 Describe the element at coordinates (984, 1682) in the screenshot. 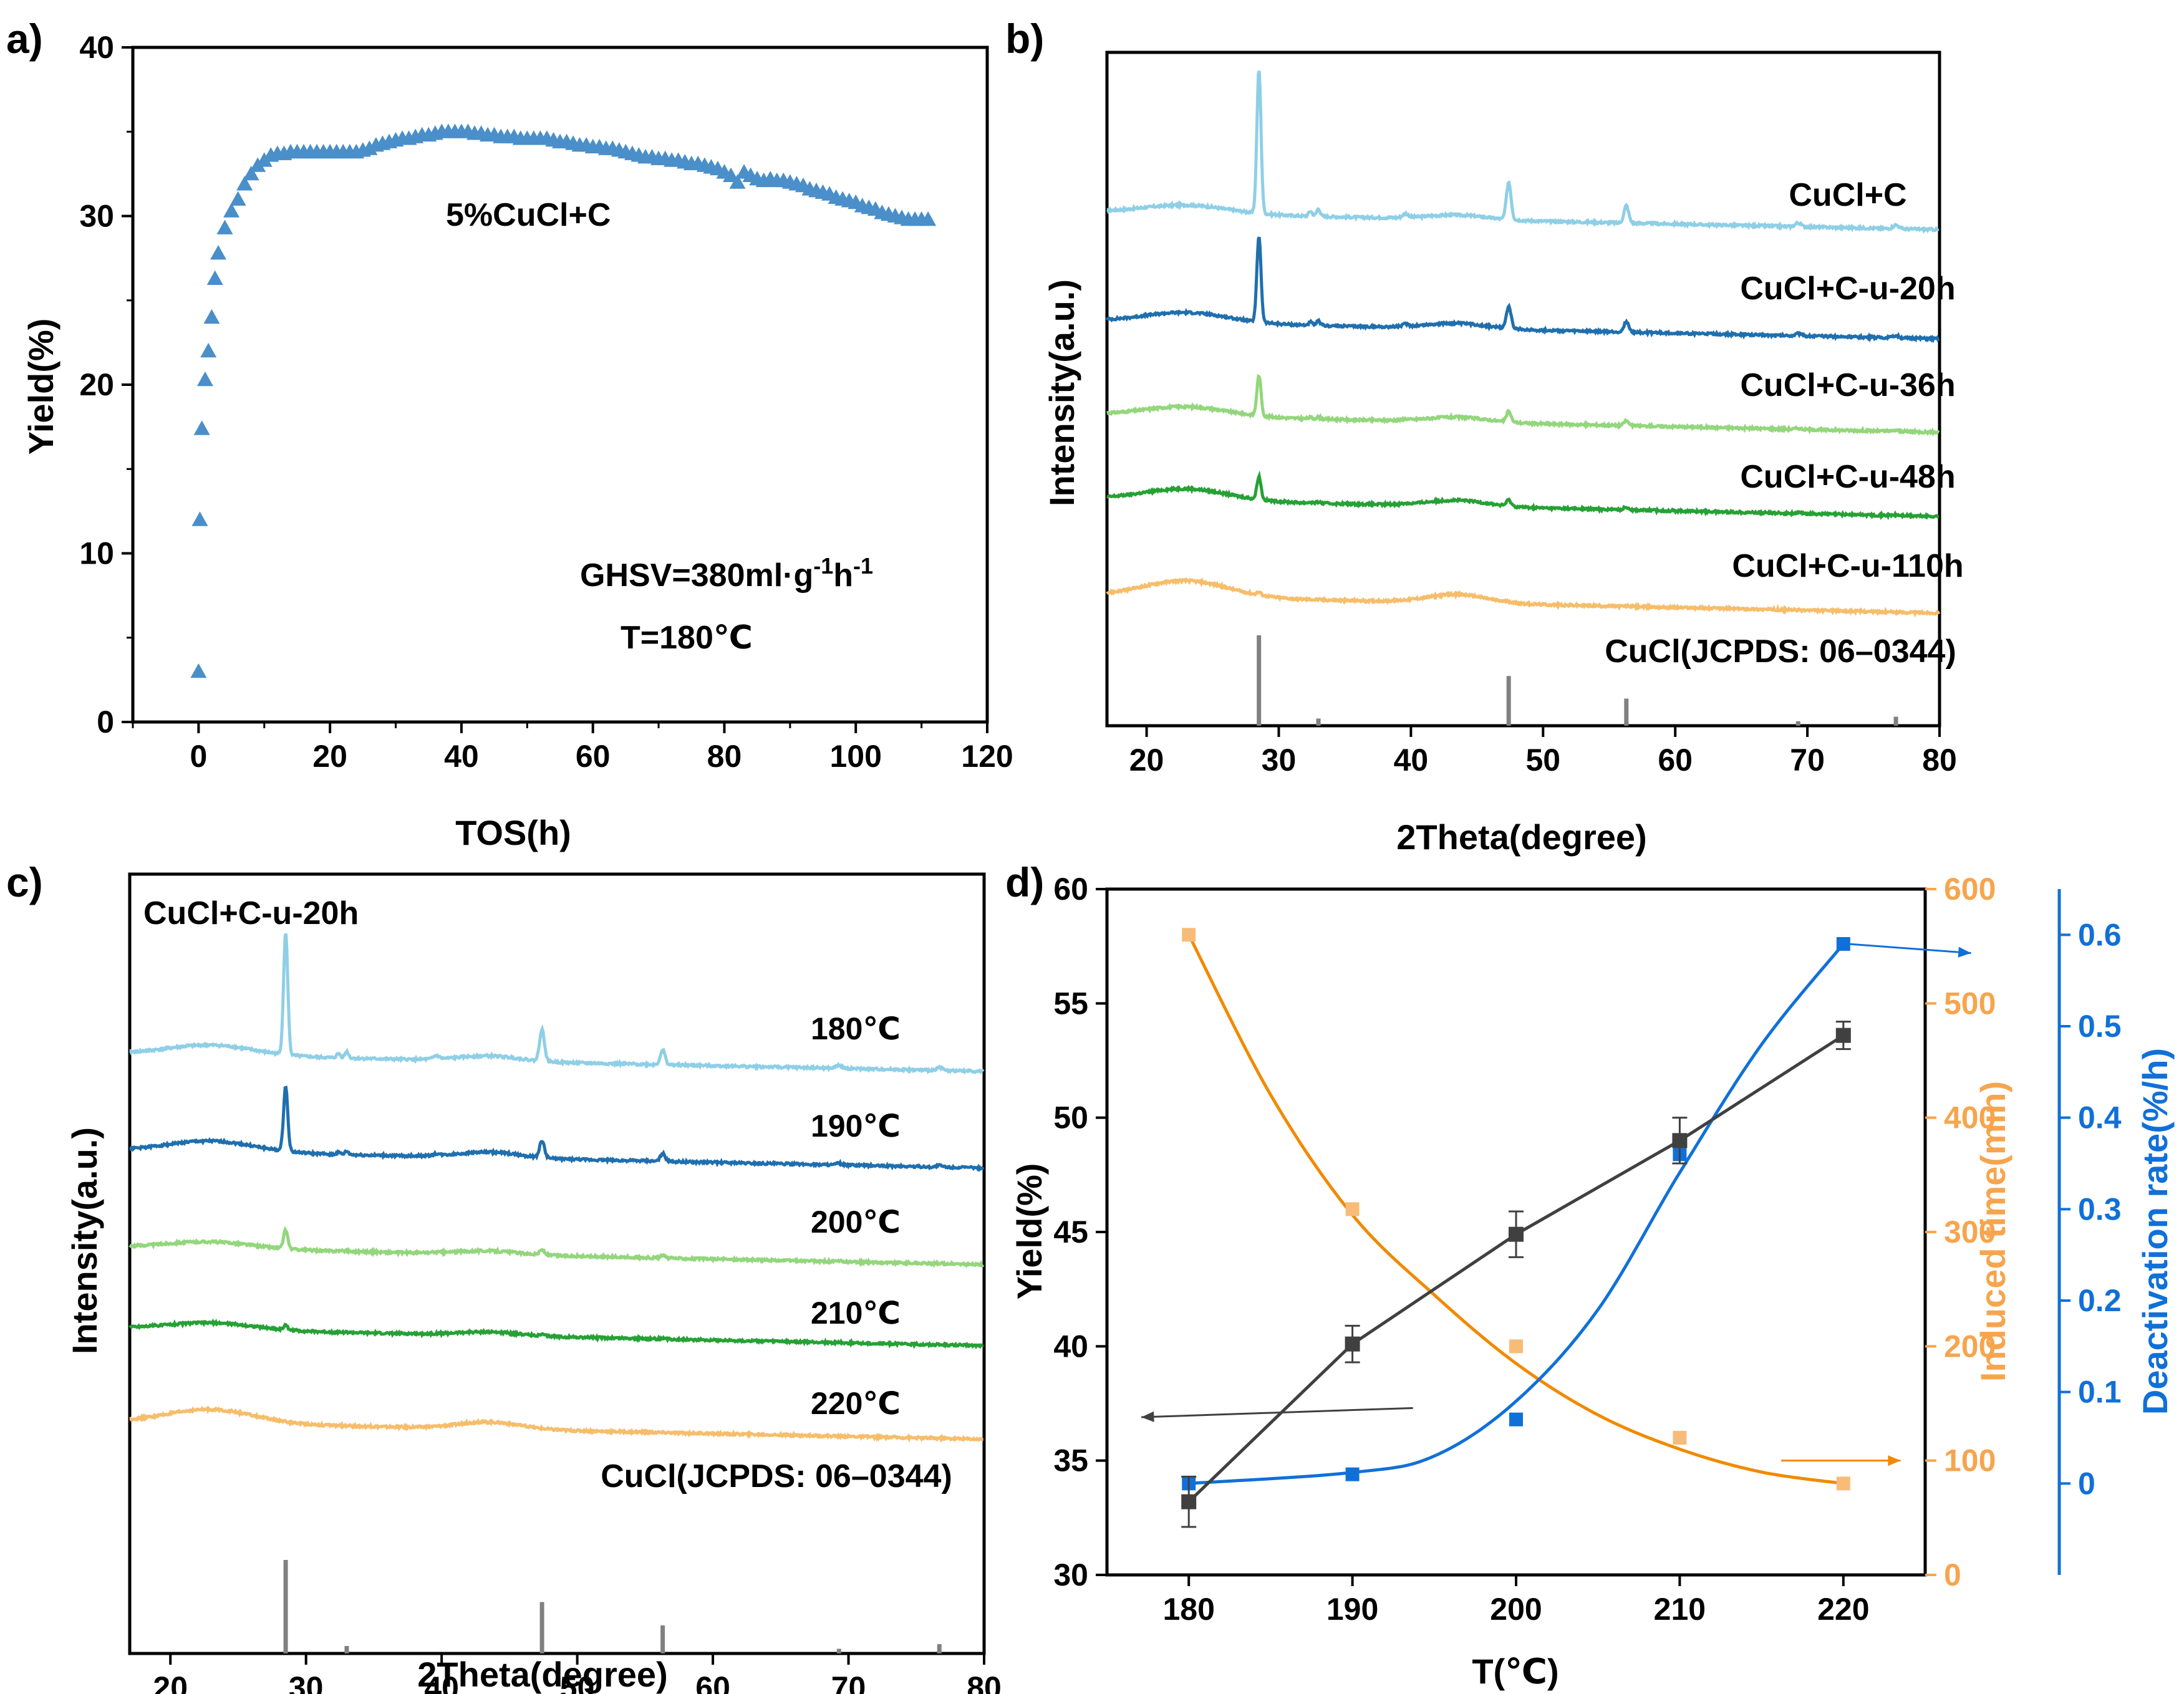

I see `panel-c-x-tick-label: 80` at that location.